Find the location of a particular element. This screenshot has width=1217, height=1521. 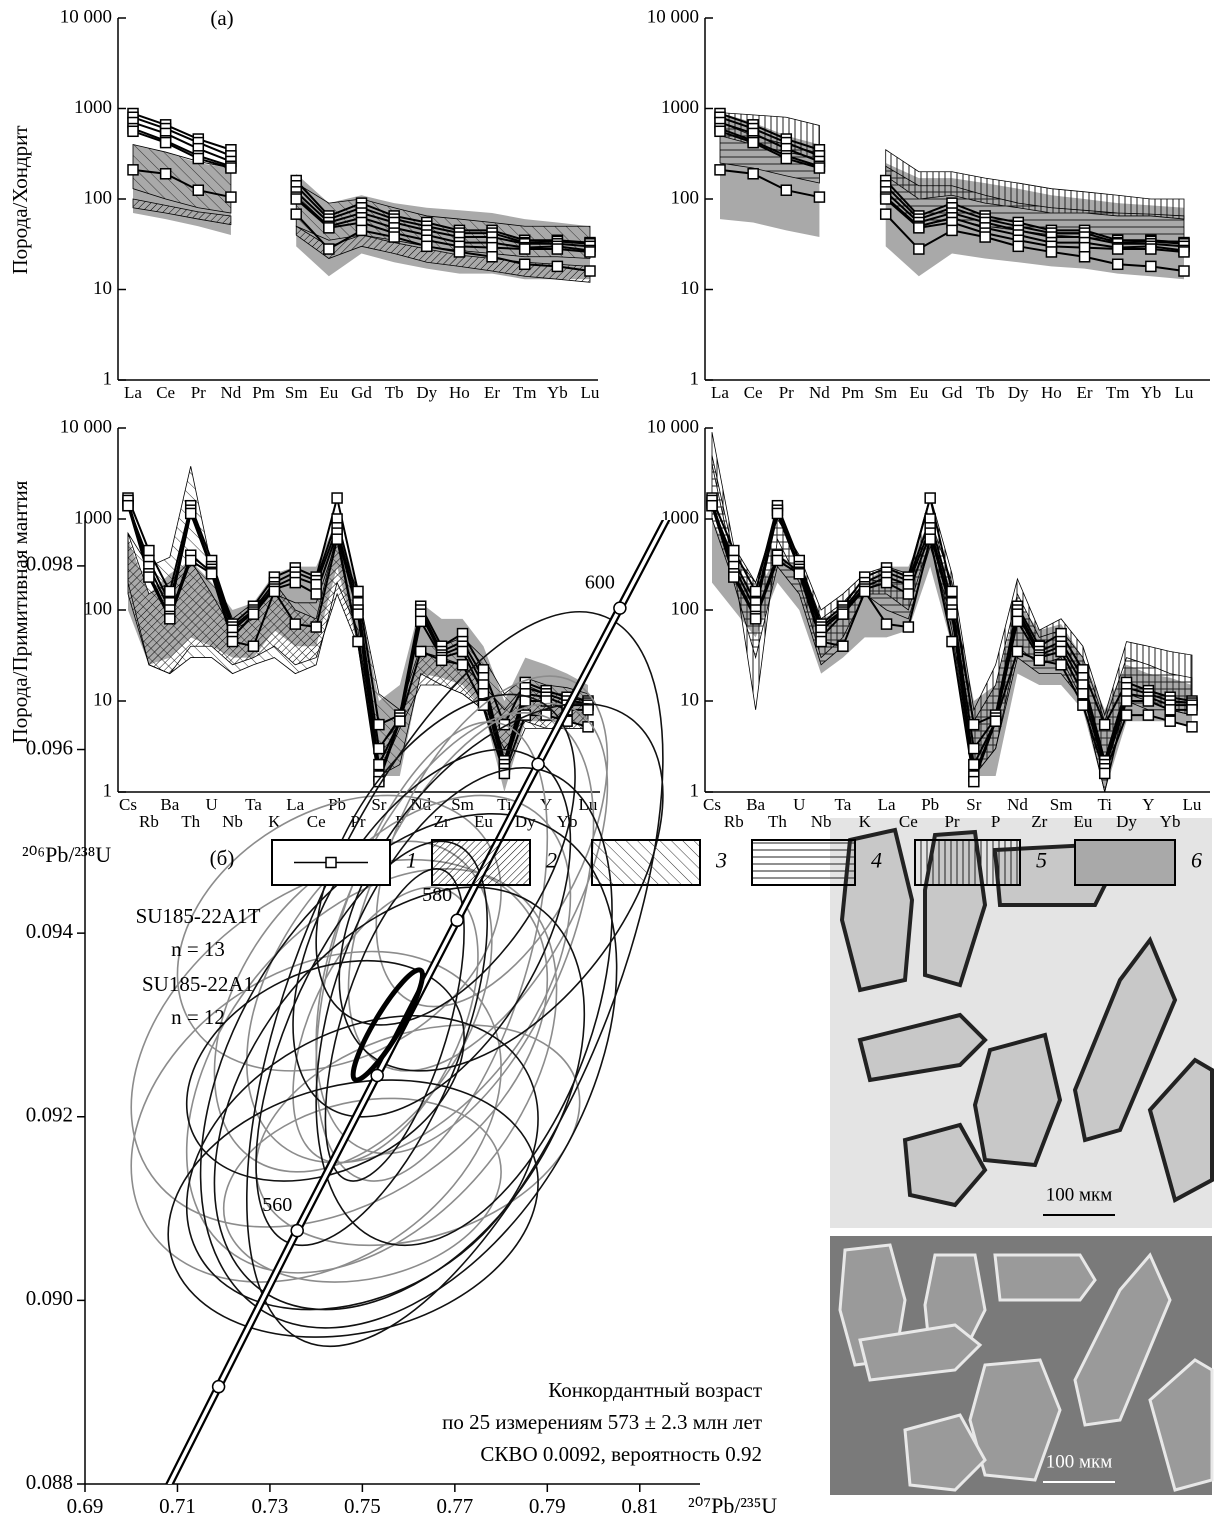

x-tick-label: 0.81 is located at coordinates (639, 1506).